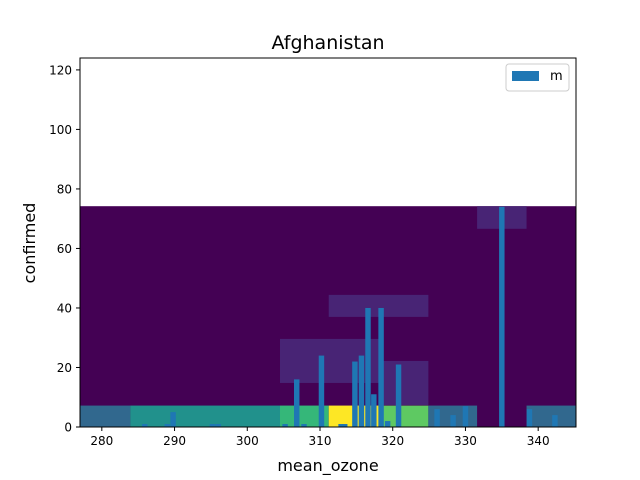  Describe the element at coordinates (174, 441) in the screenshot. I see `x-tick-label: 290` at that location.